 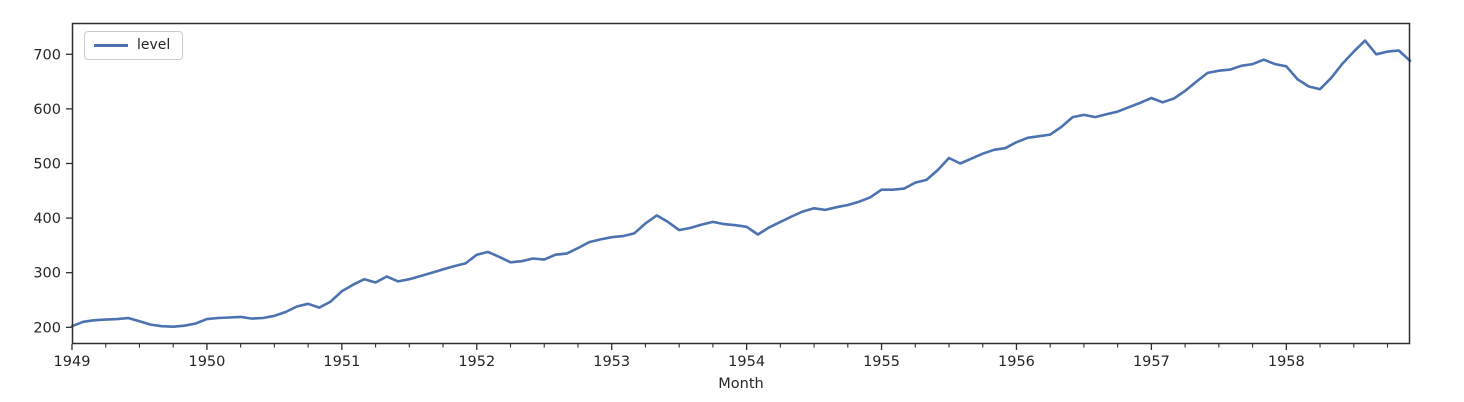 What do you see at coordinates (1286, 362) in the screenshot?
I see `x-tick-label: 1958` at bounding box center [1286, 362].